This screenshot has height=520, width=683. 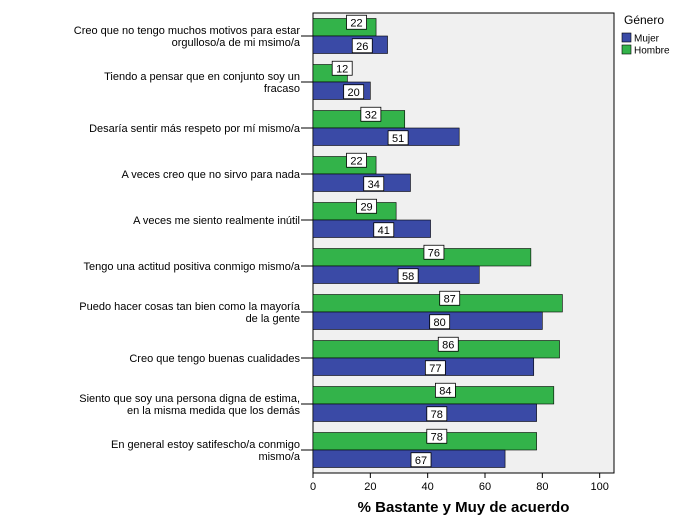 I want to click on category-label-6-line1: de la gente, so click(x=273, y=319).